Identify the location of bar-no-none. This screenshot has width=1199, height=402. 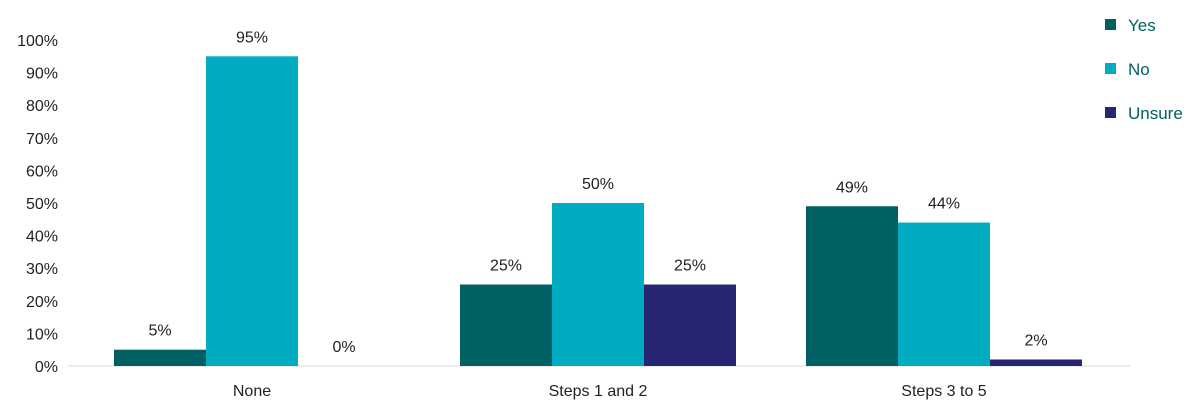
(252, 211).